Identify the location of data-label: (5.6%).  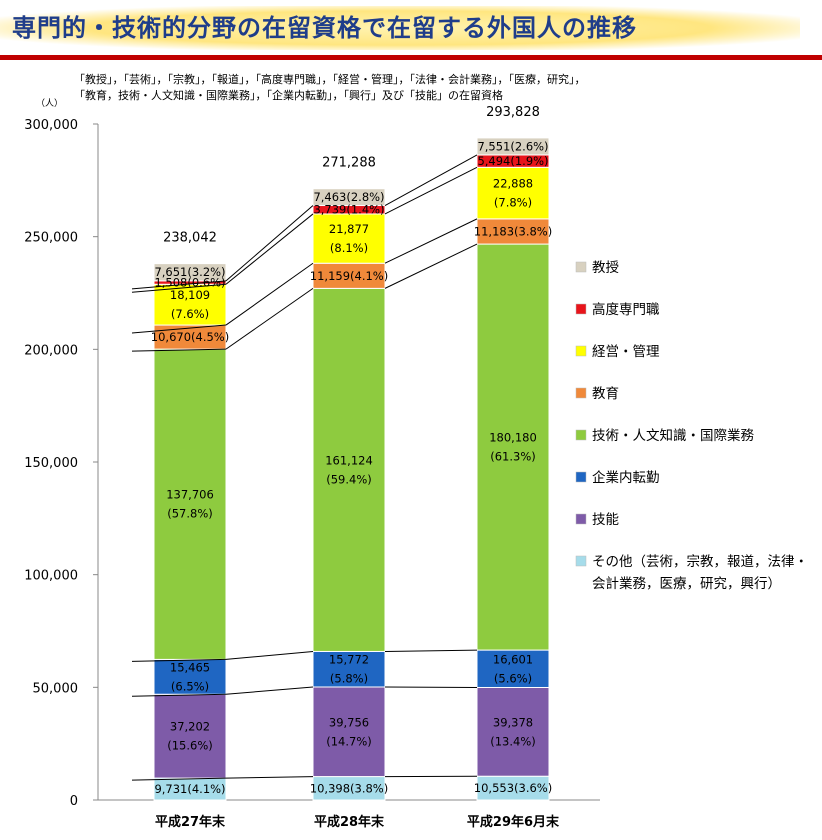
(513, 678).